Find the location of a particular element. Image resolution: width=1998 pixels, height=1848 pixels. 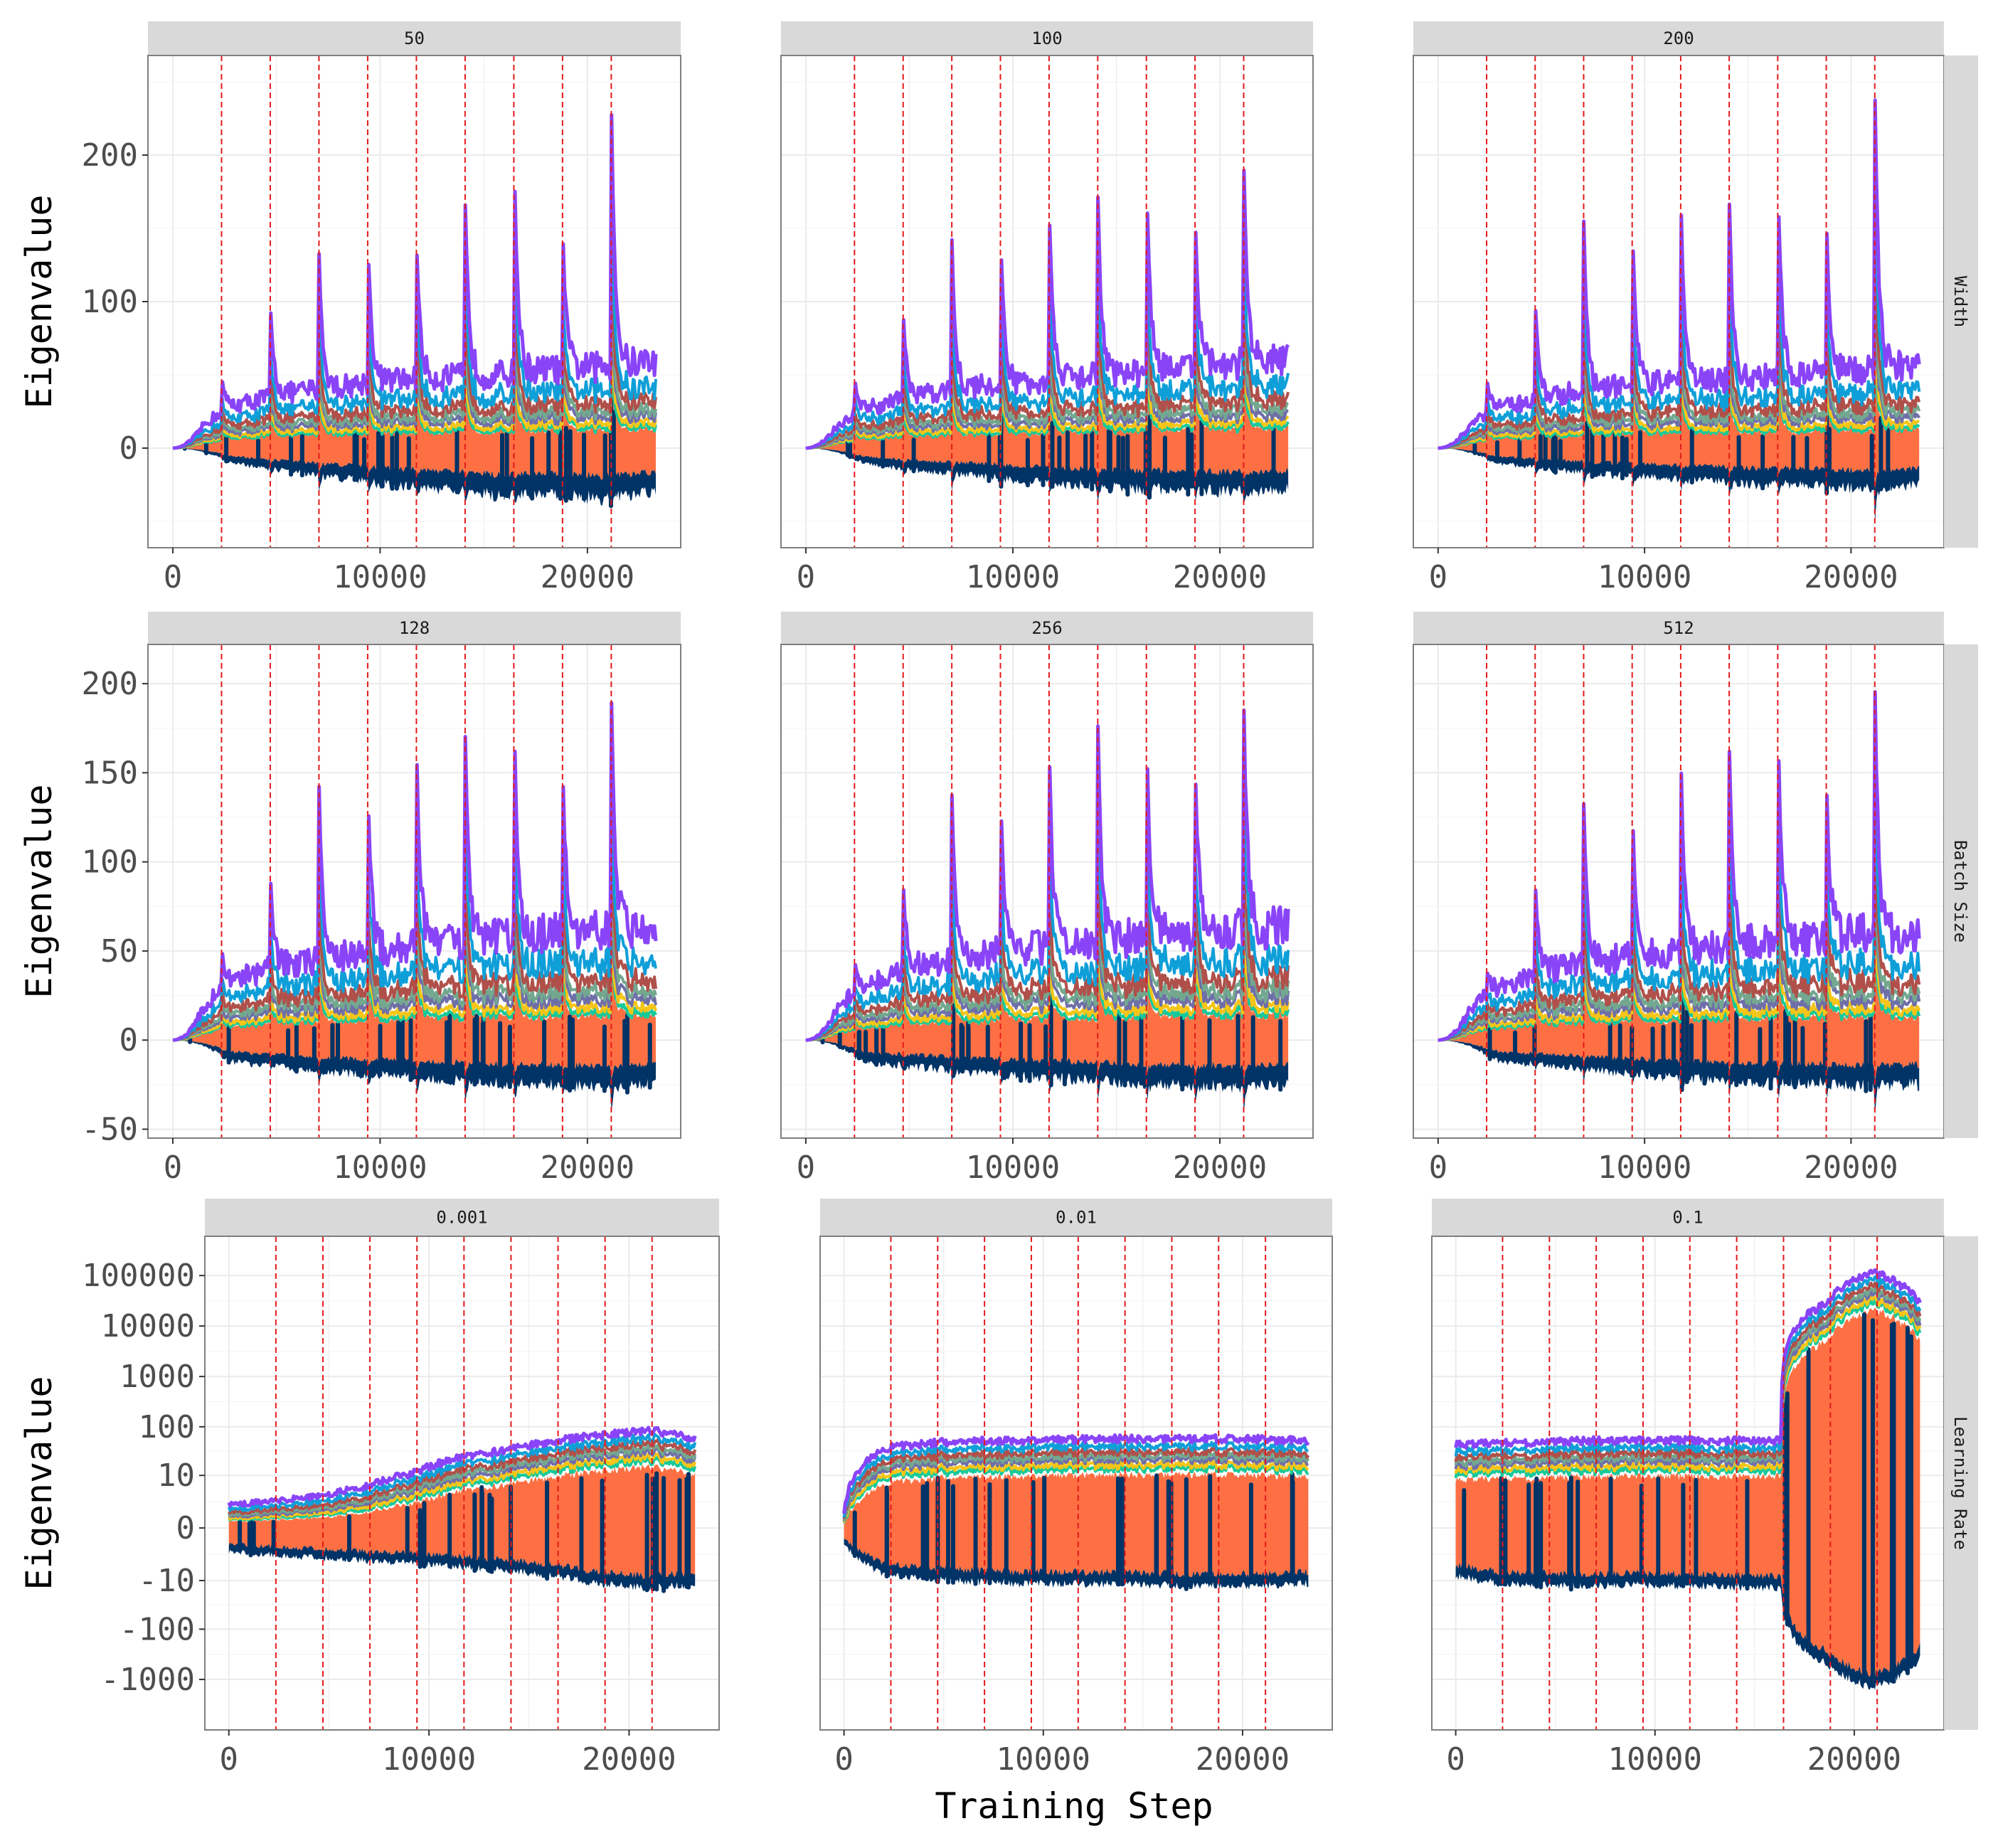

facet-strip-label: 0.01 is located at coordinates (1076, 1218).